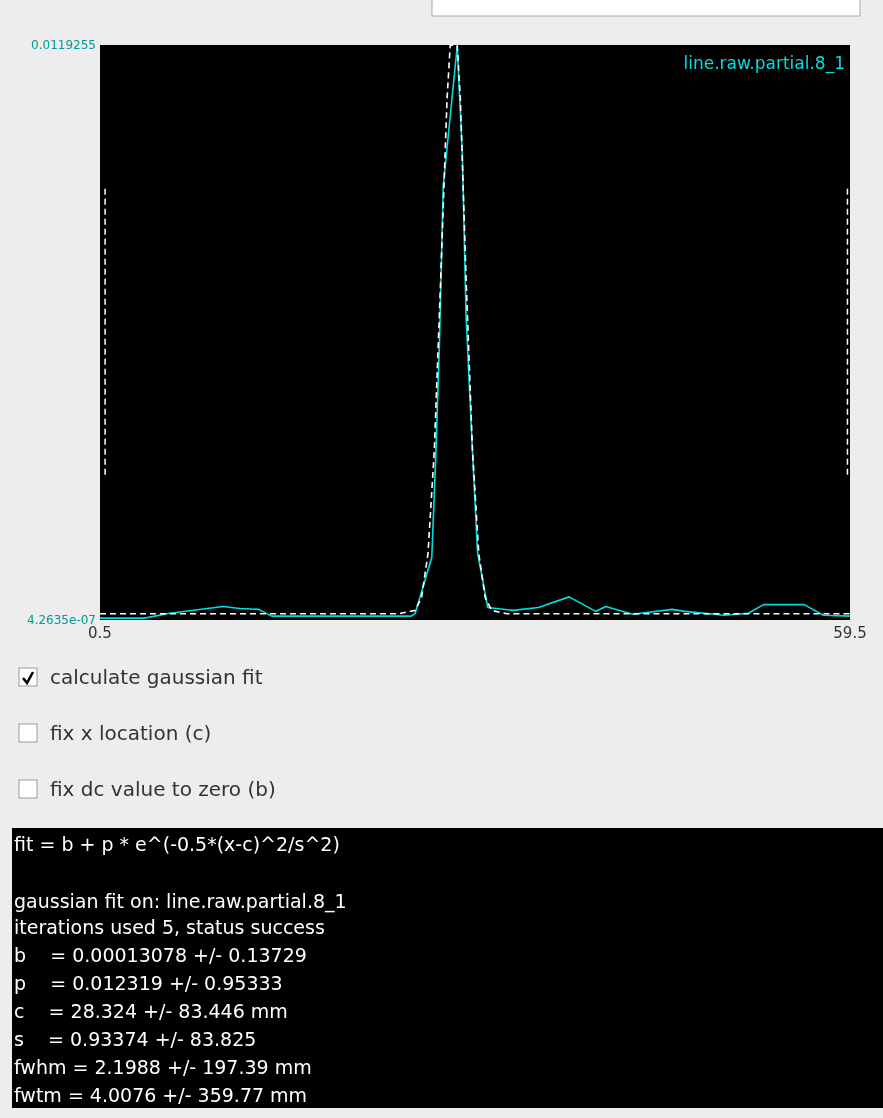 The height and width of the screenshot is (1118, 883). I want to click on text: p = 0.012319 +/- 0.95333, so click(148, 983).